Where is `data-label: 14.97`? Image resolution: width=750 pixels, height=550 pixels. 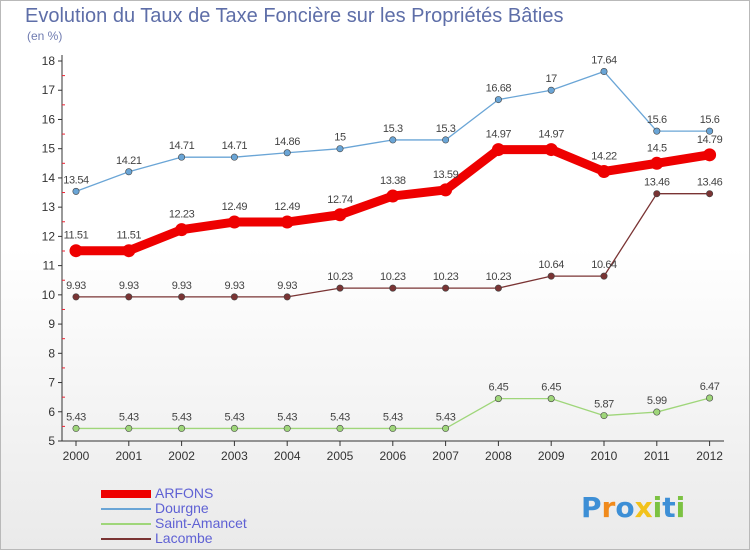 data-label: 14.97 is located at coordinates (499, 135).